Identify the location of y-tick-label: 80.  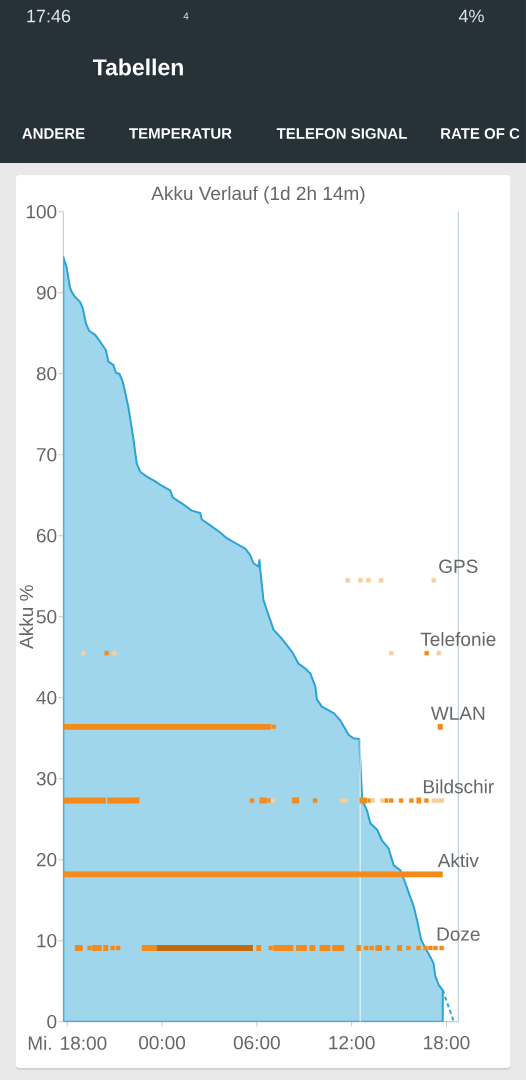
(46, 373).